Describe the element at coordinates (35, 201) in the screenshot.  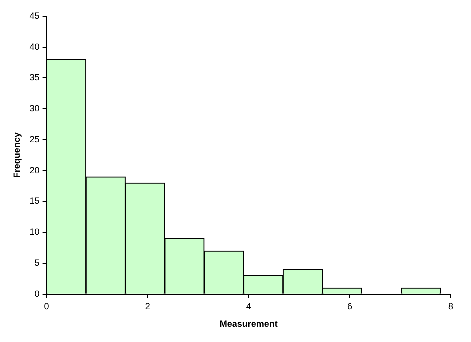
I see `y-tick-label: 15` at that location.